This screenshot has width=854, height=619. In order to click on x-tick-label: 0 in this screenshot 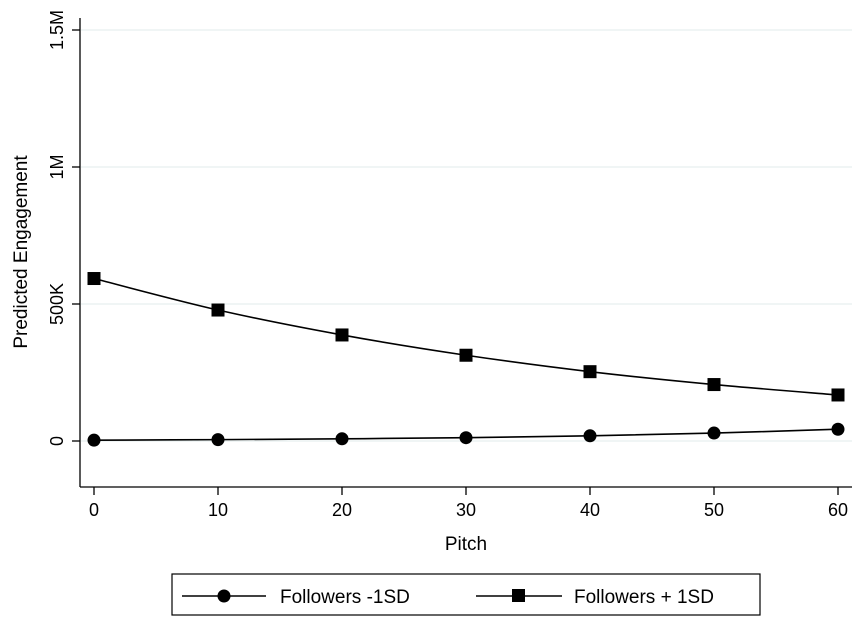, I will do `click(94, 510)`.